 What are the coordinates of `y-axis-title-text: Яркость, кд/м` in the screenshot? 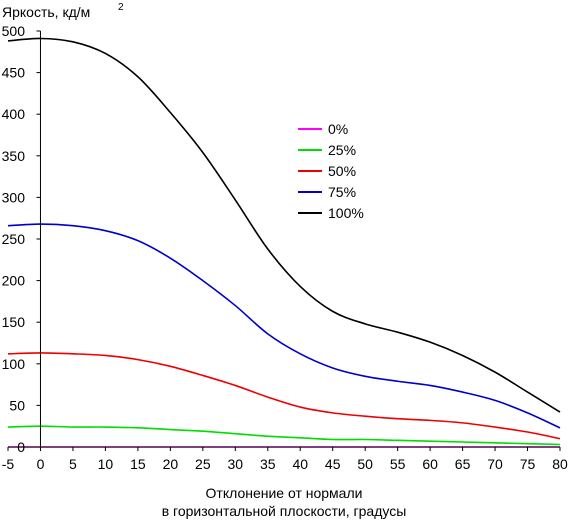 It's located at (46, 12).